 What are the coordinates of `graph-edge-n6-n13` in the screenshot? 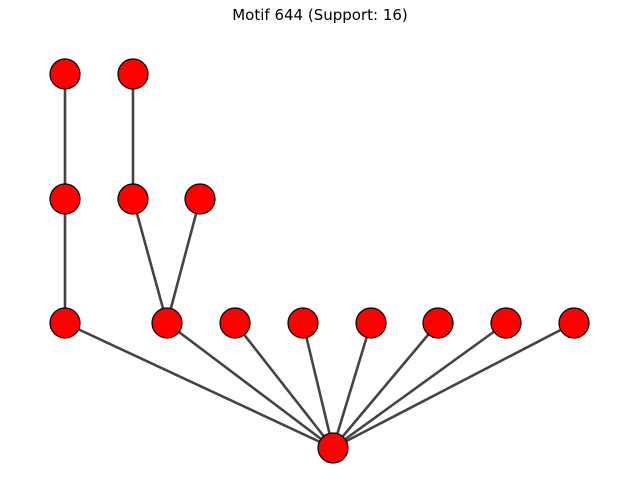 It's located at (250, 385).